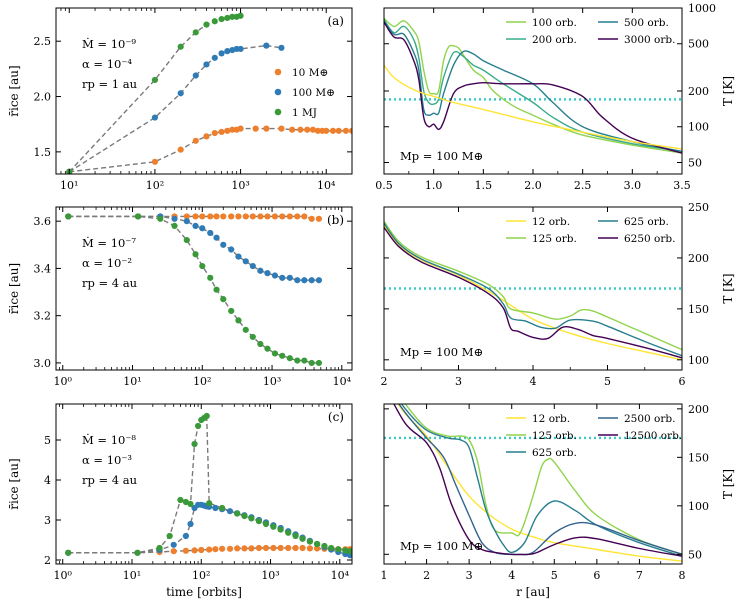  Describe the element at coordinates (698, 44) in the screenshot. I see `y-tick-label: 500` at that location.